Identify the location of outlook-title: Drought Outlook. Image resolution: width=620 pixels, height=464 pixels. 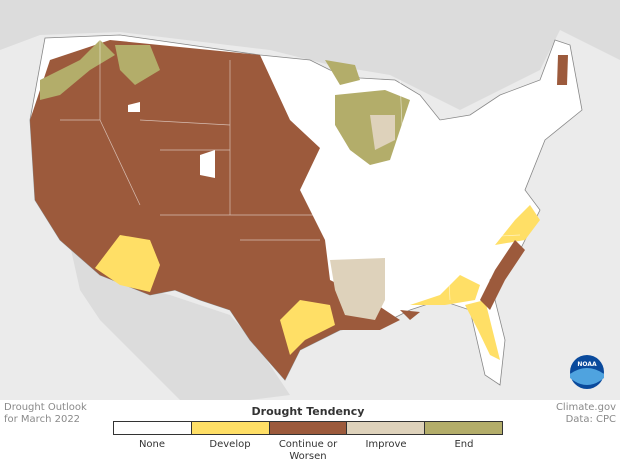
(45, 407).